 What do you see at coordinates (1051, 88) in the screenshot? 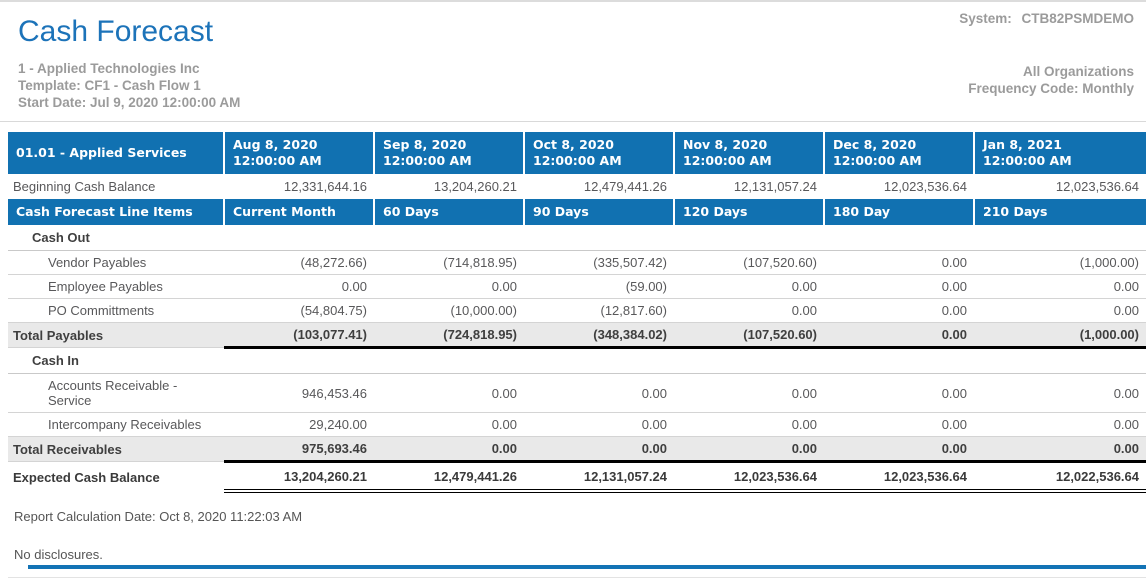
I see `frequency-line: Frequency Code: Monthly` at bounding box center [1051, 88].